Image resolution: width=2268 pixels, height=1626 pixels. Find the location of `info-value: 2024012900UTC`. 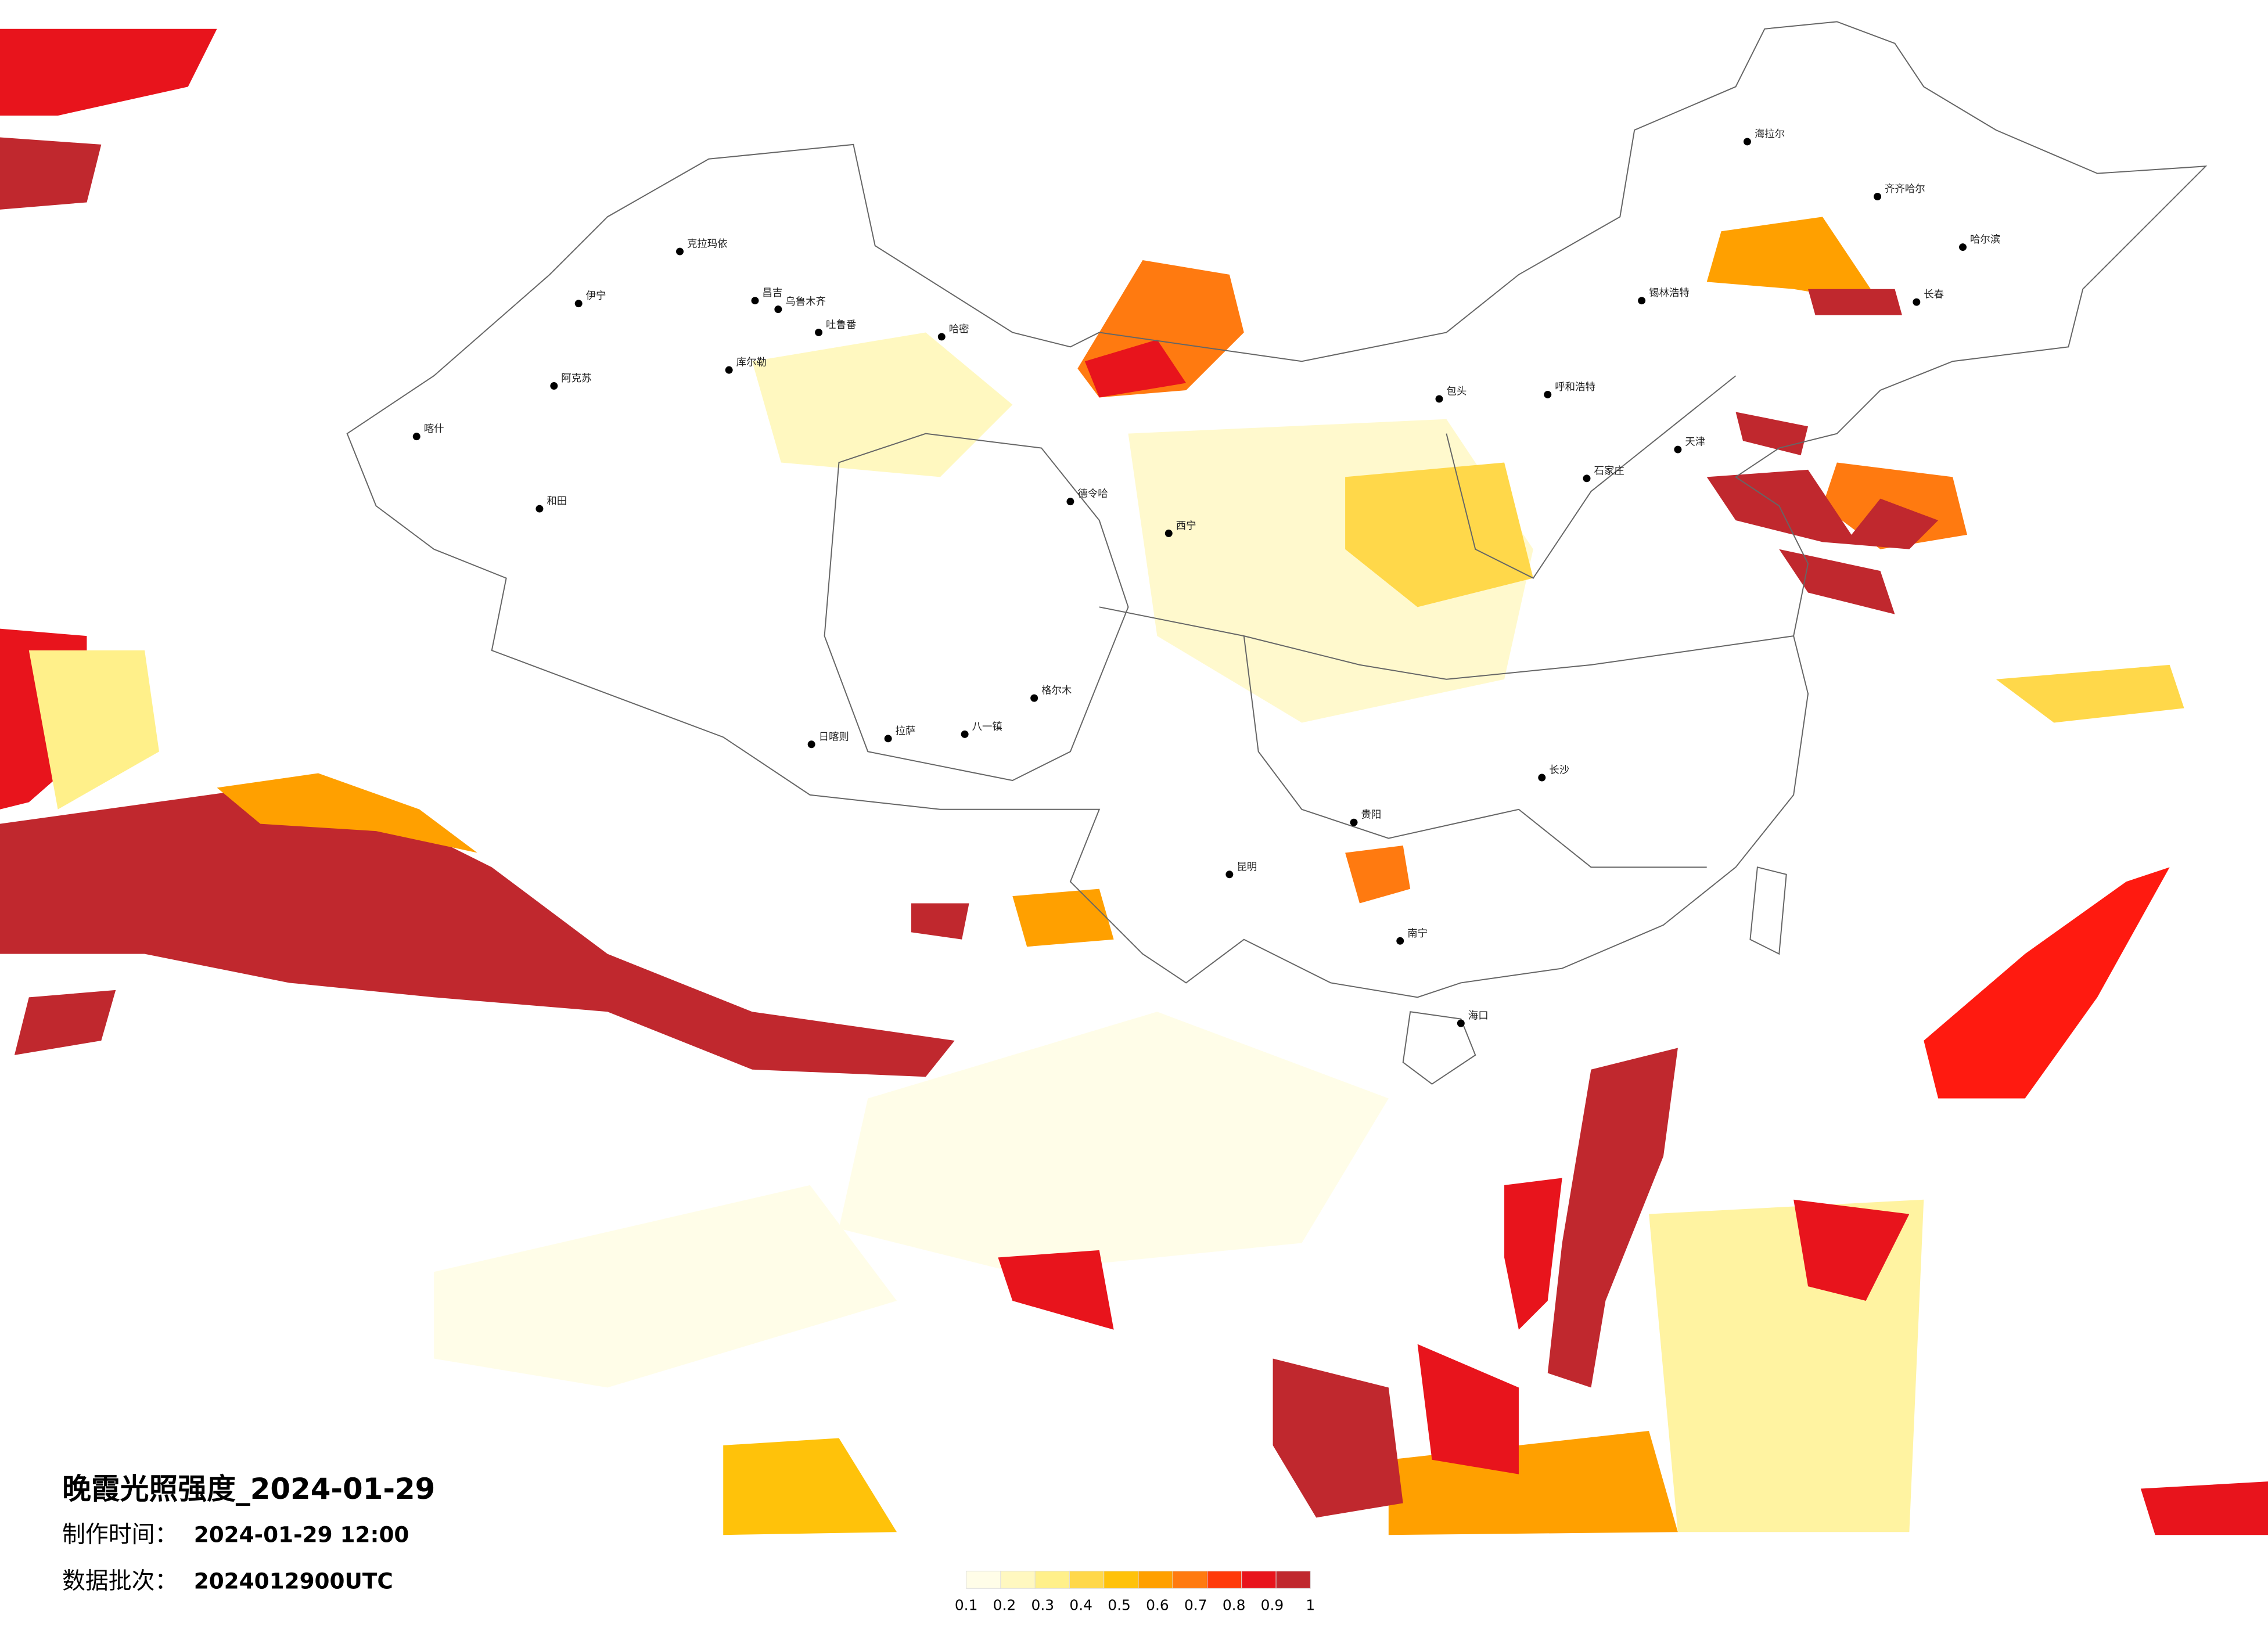

info-value: 2024012900UTC is located at coordinates (293, 1581).